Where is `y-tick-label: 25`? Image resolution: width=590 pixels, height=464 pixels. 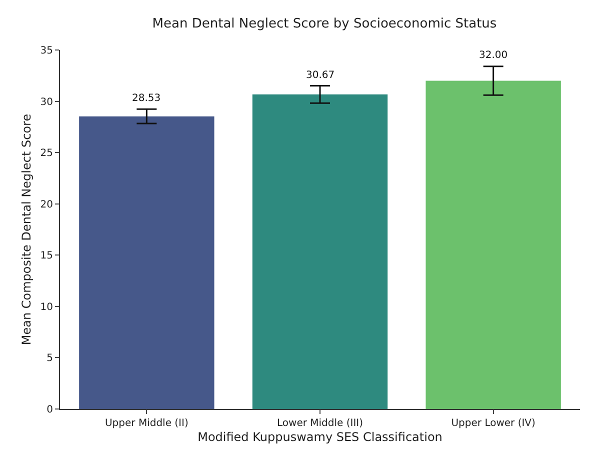 y-tick-label: 25 is located at coordinates (46, 154).